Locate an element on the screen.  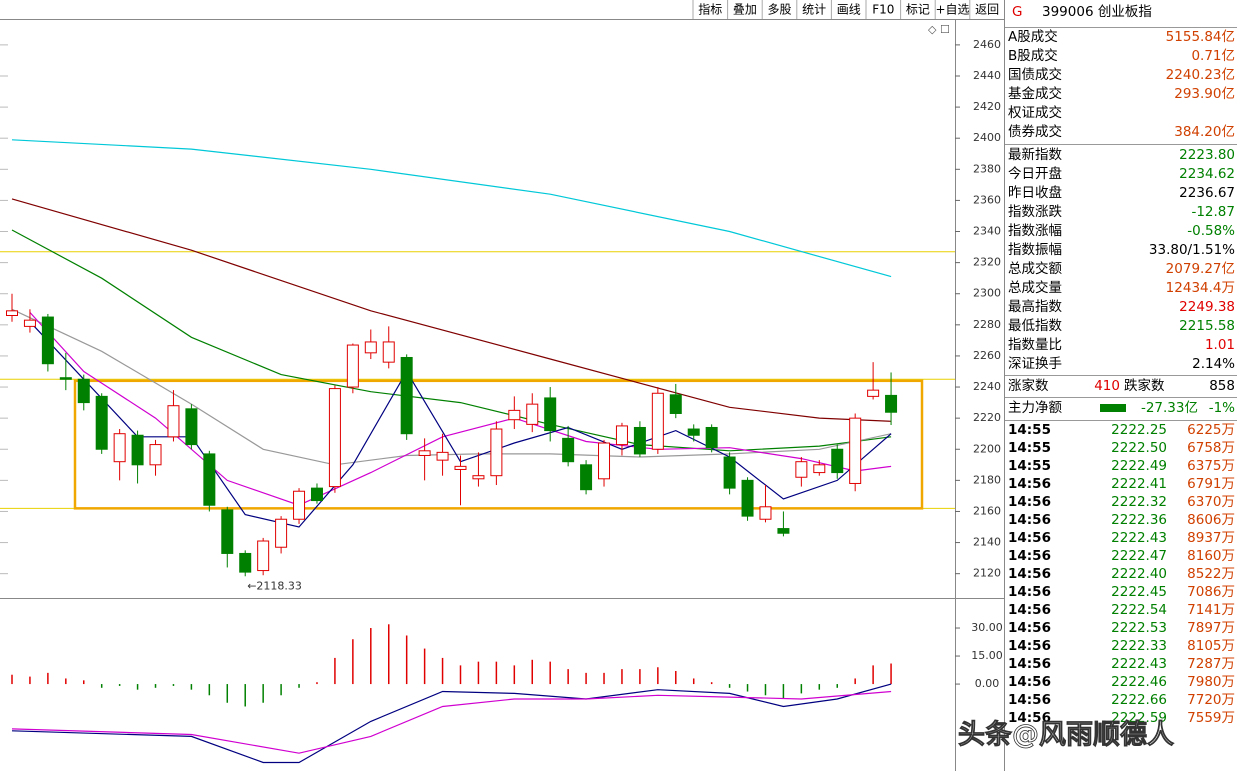
y-tick-label: 2120 is located at coordinates (987, 573).